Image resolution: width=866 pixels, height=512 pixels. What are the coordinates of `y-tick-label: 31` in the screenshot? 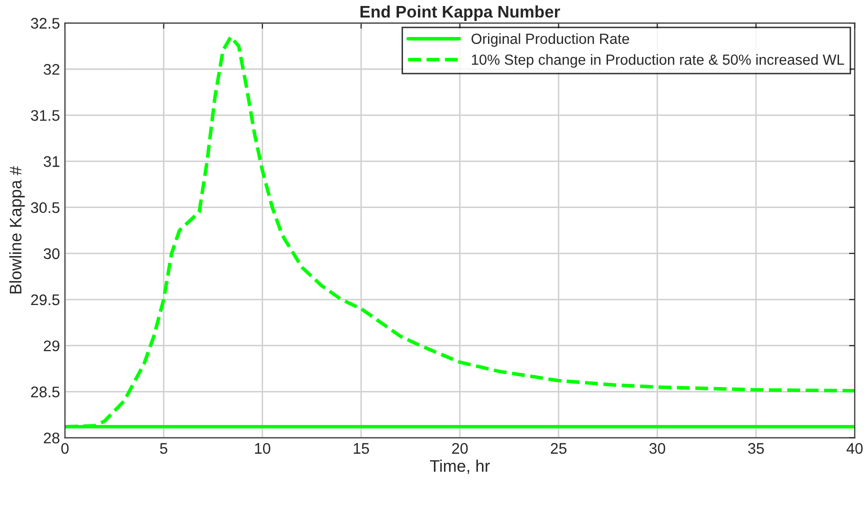 It's located at (52, 161).